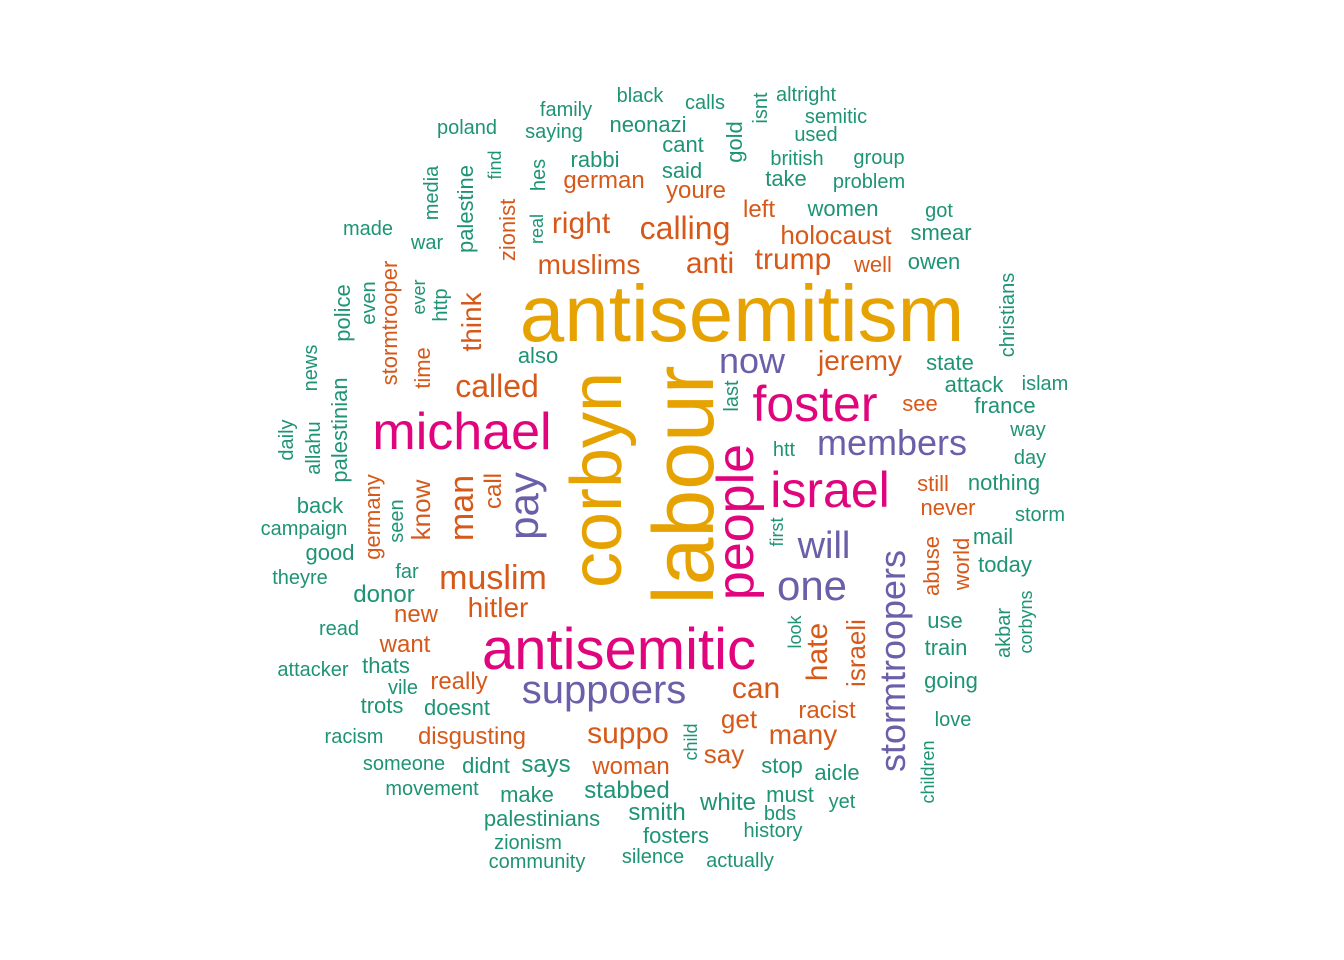 This screenshot has width=1344, height=960. What do you see at coordinates (493, 578) in the screenshot?
I see `cloud-word-muslim: muslim` at bounding box center [493, 578].